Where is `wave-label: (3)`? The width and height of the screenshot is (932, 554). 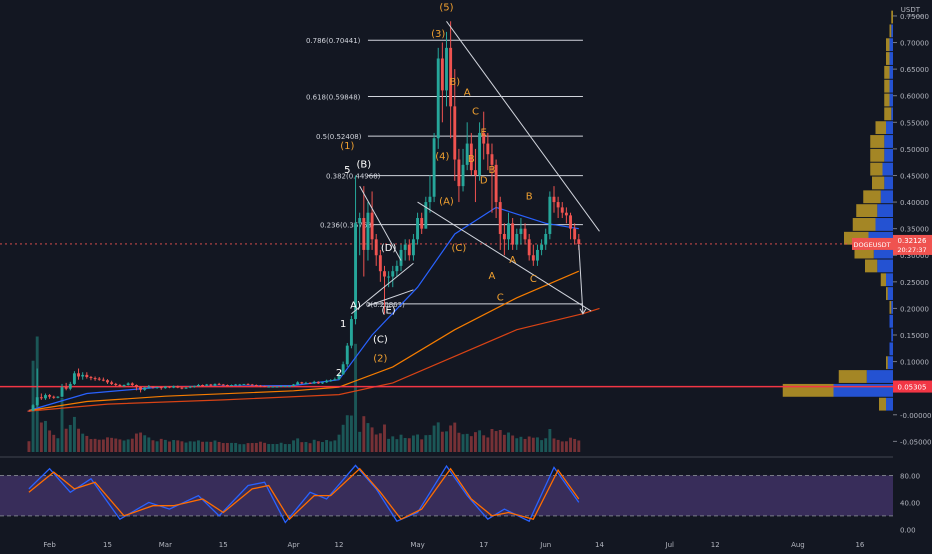 wave-label: (3) is located at coordinates (438, 34).